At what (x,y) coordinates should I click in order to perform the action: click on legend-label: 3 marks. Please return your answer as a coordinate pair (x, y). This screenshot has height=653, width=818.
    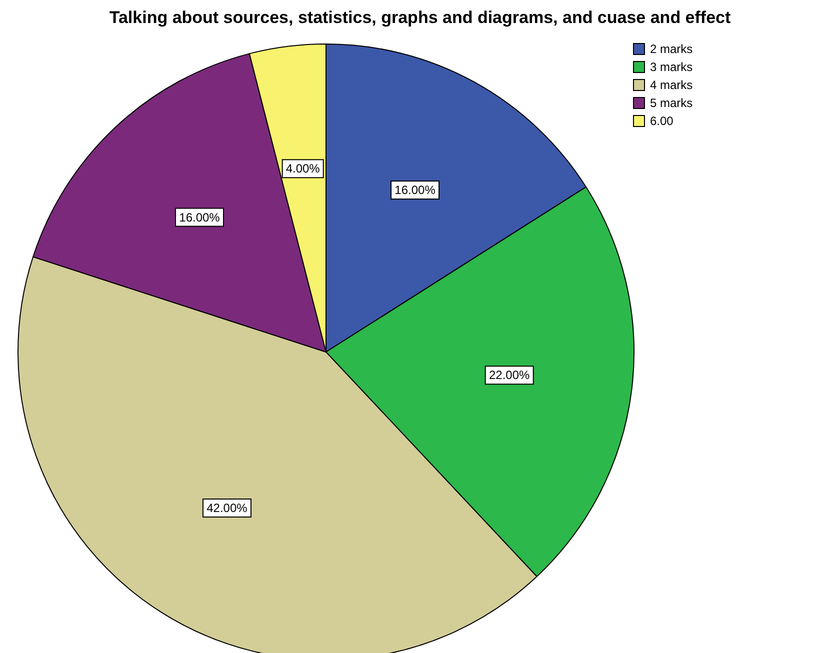
    Looking at the image, I should click on (671, 67).